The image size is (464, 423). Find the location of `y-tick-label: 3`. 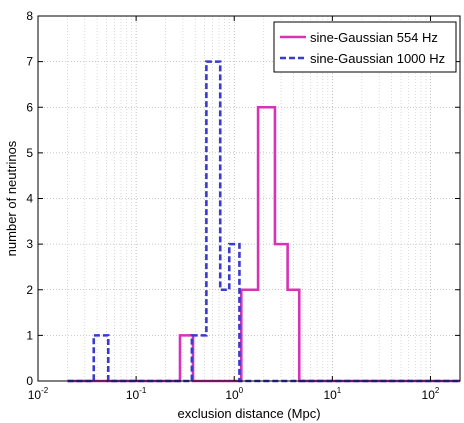

y-tick-label: 3 is located at coordinates (29, 244).